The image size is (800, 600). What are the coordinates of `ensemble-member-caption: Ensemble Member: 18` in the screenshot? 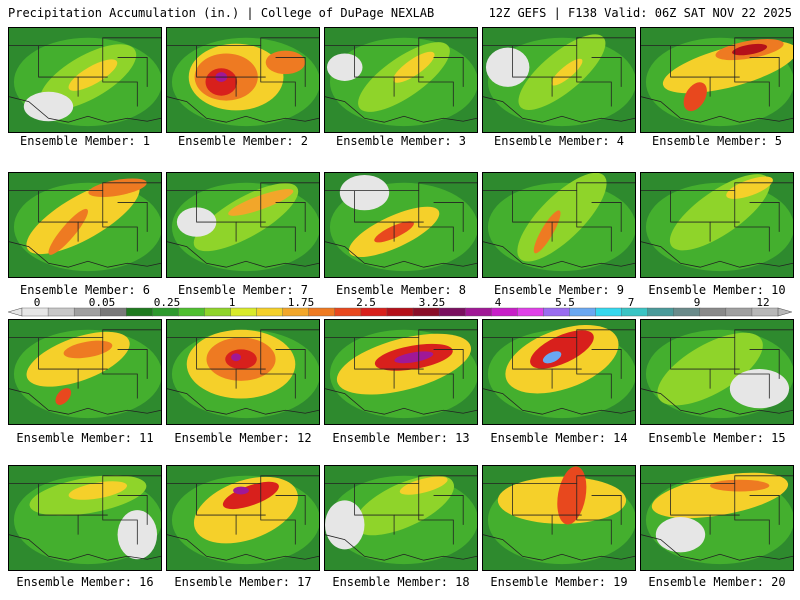 It's located at (401, 582).